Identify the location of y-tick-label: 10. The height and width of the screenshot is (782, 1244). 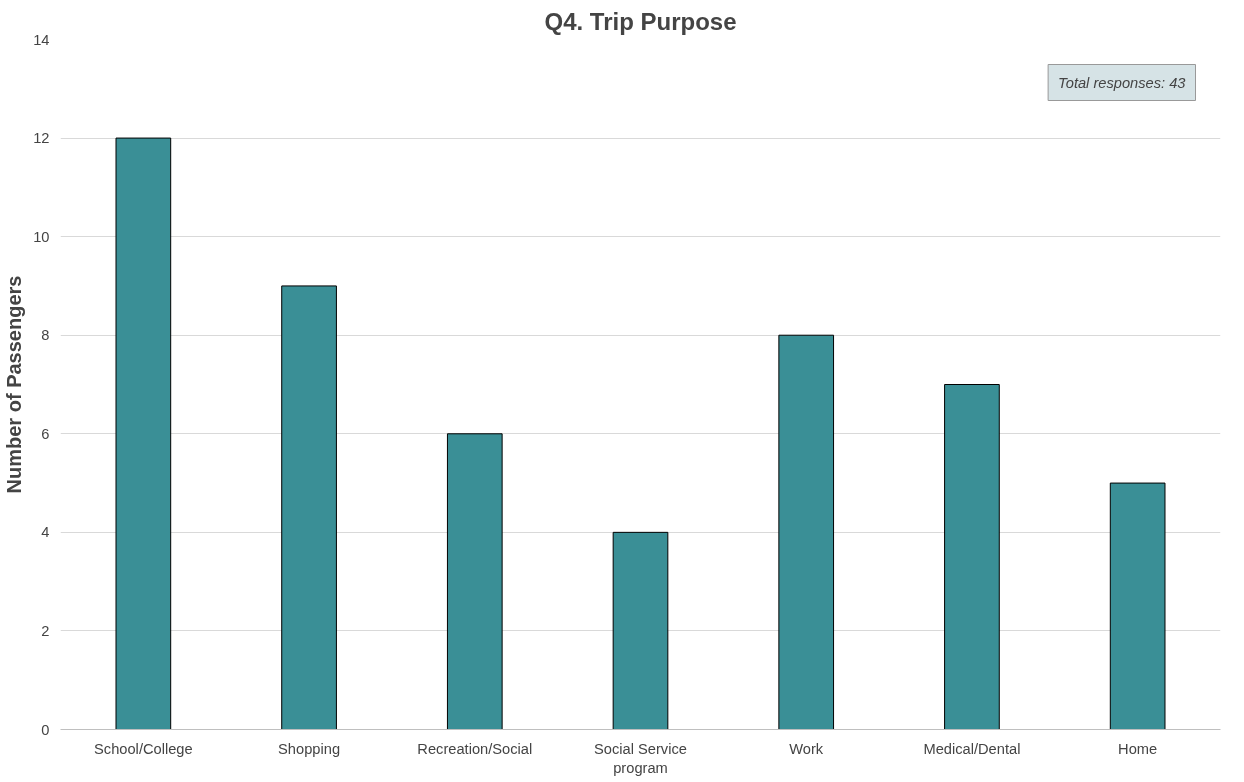
(41, 236).